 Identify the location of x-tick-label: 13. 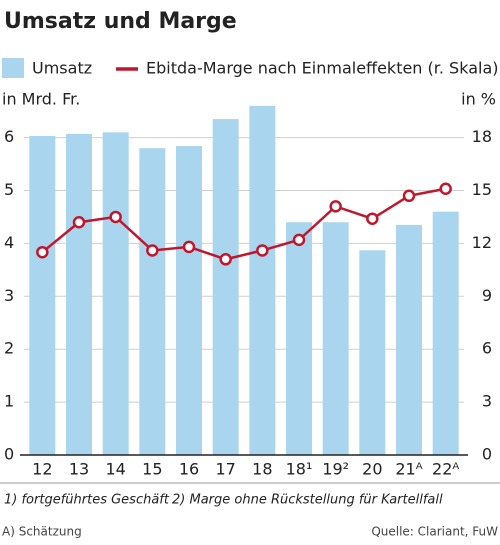
(79, 469).